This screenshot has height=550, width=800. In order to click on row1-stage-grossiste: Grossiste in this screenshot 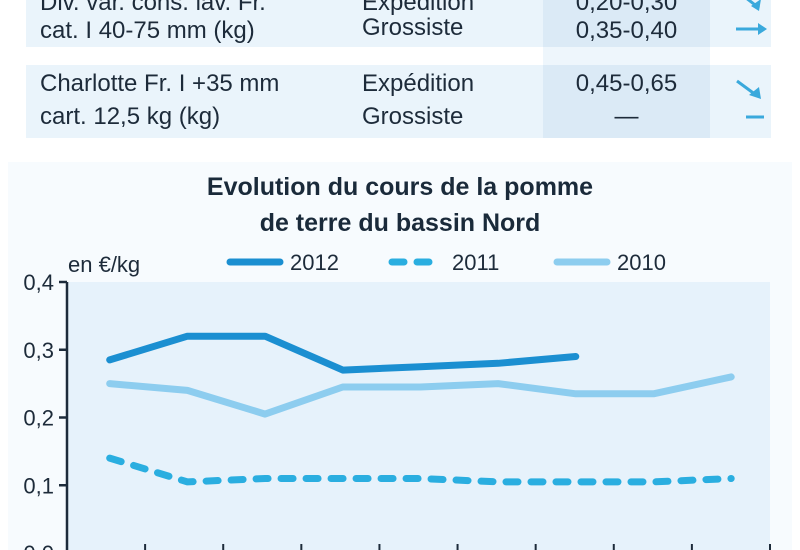, I will do `click(413, 27)`.